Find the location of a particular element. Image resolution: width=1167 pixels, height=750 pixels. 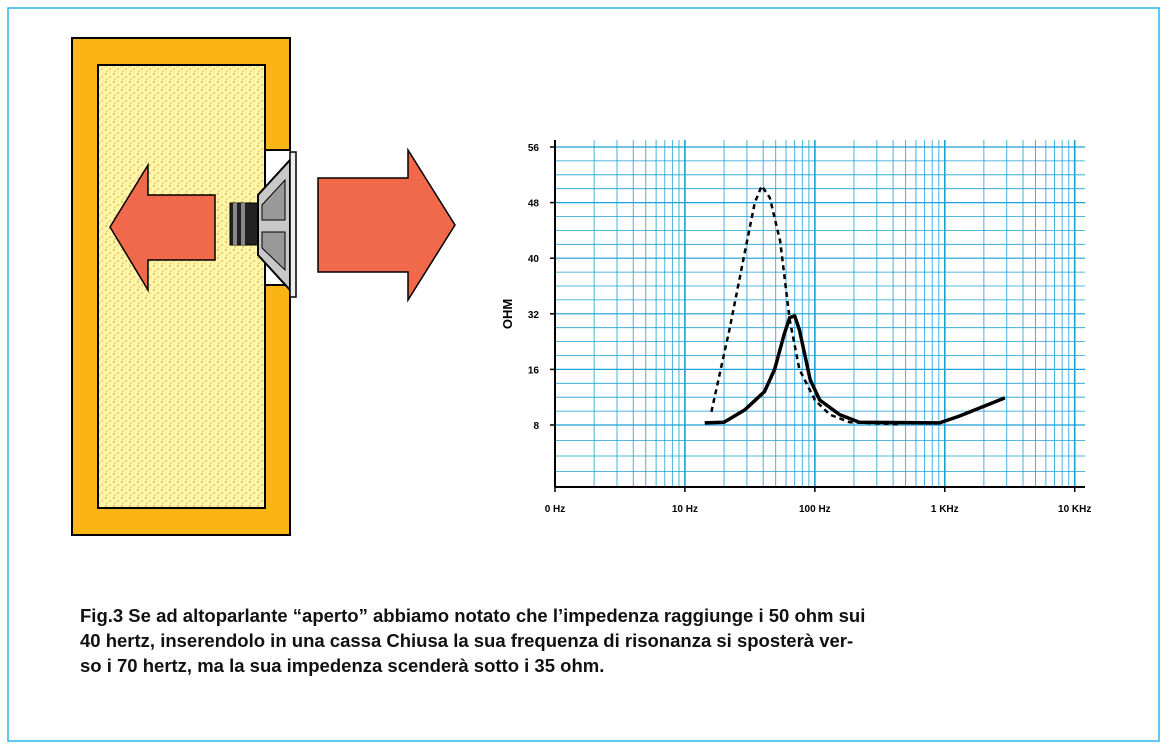

x-tick-label: 10 KHz is located at coordinates (1074, 509).